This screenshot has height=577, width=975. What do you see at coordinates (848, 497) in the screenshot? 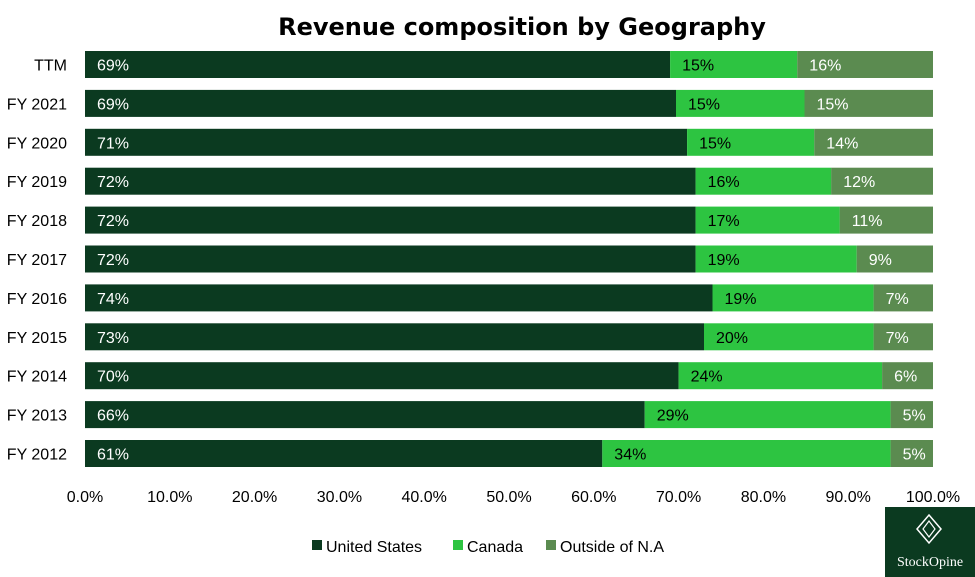
I see `x-tick-label: 90.0%` at bounding box center [848, 497].